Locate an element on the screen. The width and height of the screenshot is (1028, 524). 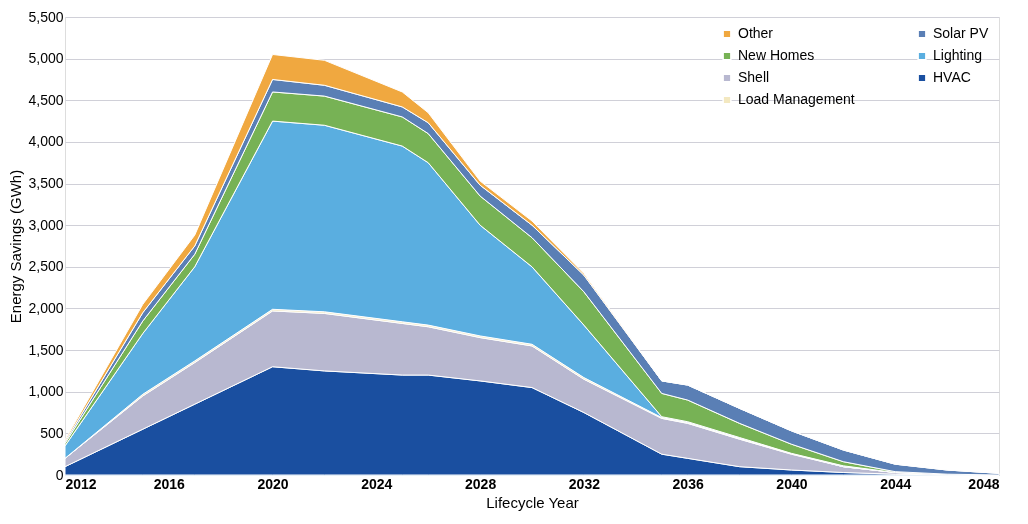
x-tick-label: 2048 is located at coordinates (984, 483).